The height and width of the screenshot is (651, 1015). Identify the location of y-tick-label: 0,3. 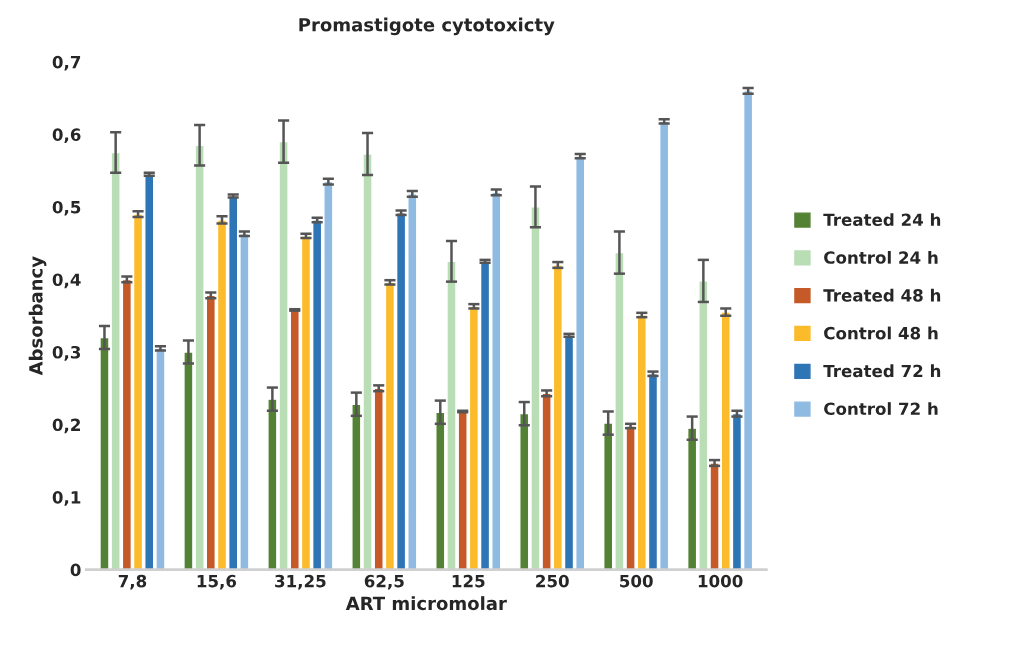
(66, 353).